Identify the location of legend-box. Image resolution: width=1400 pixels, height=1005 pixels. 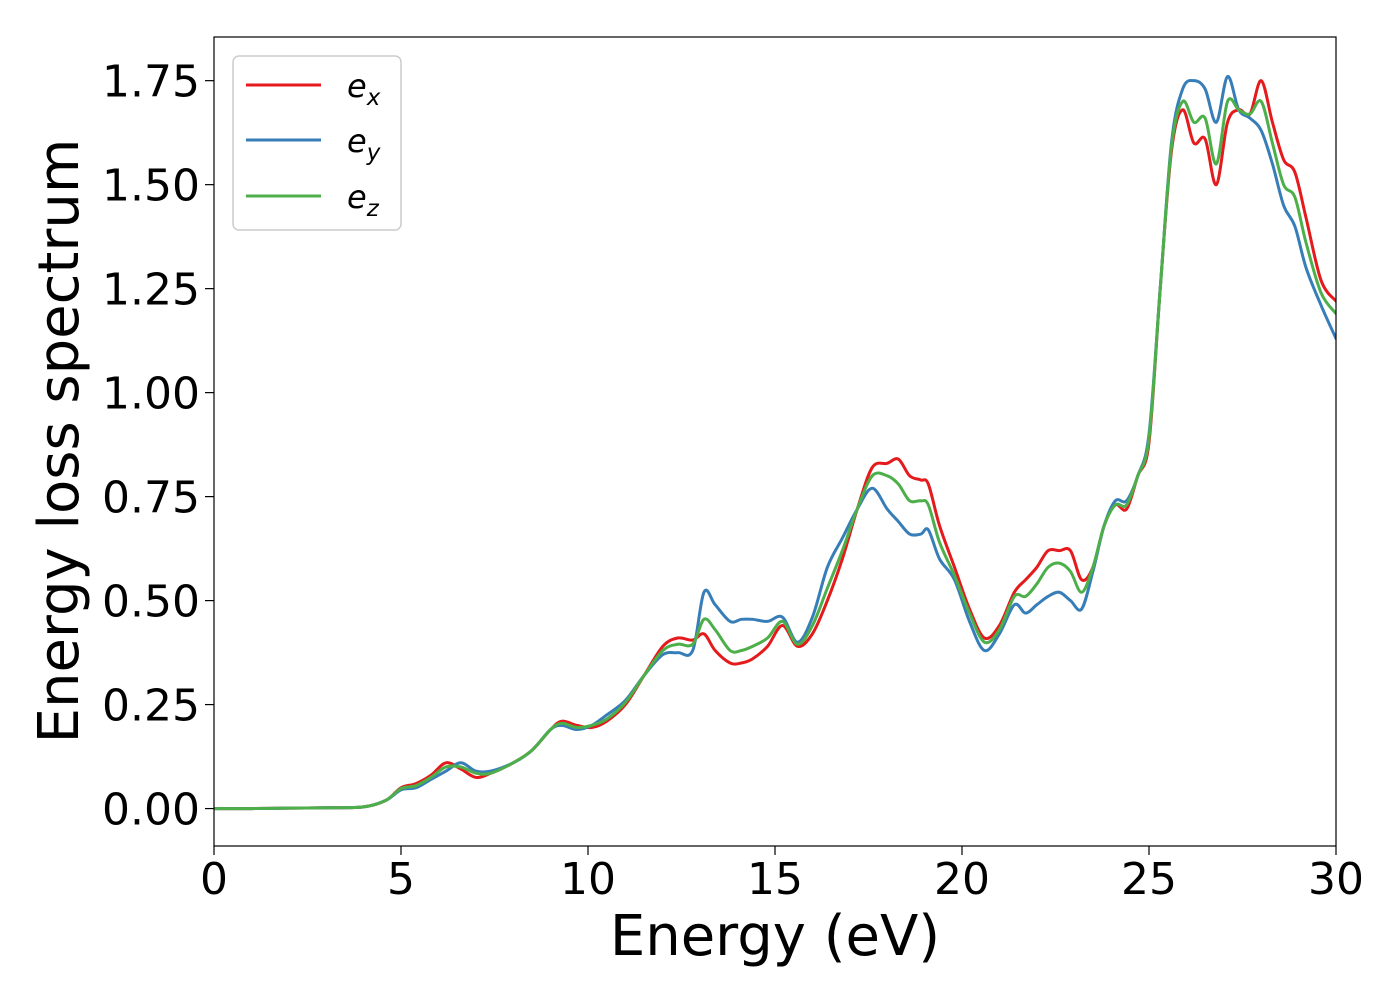
(317, 143).